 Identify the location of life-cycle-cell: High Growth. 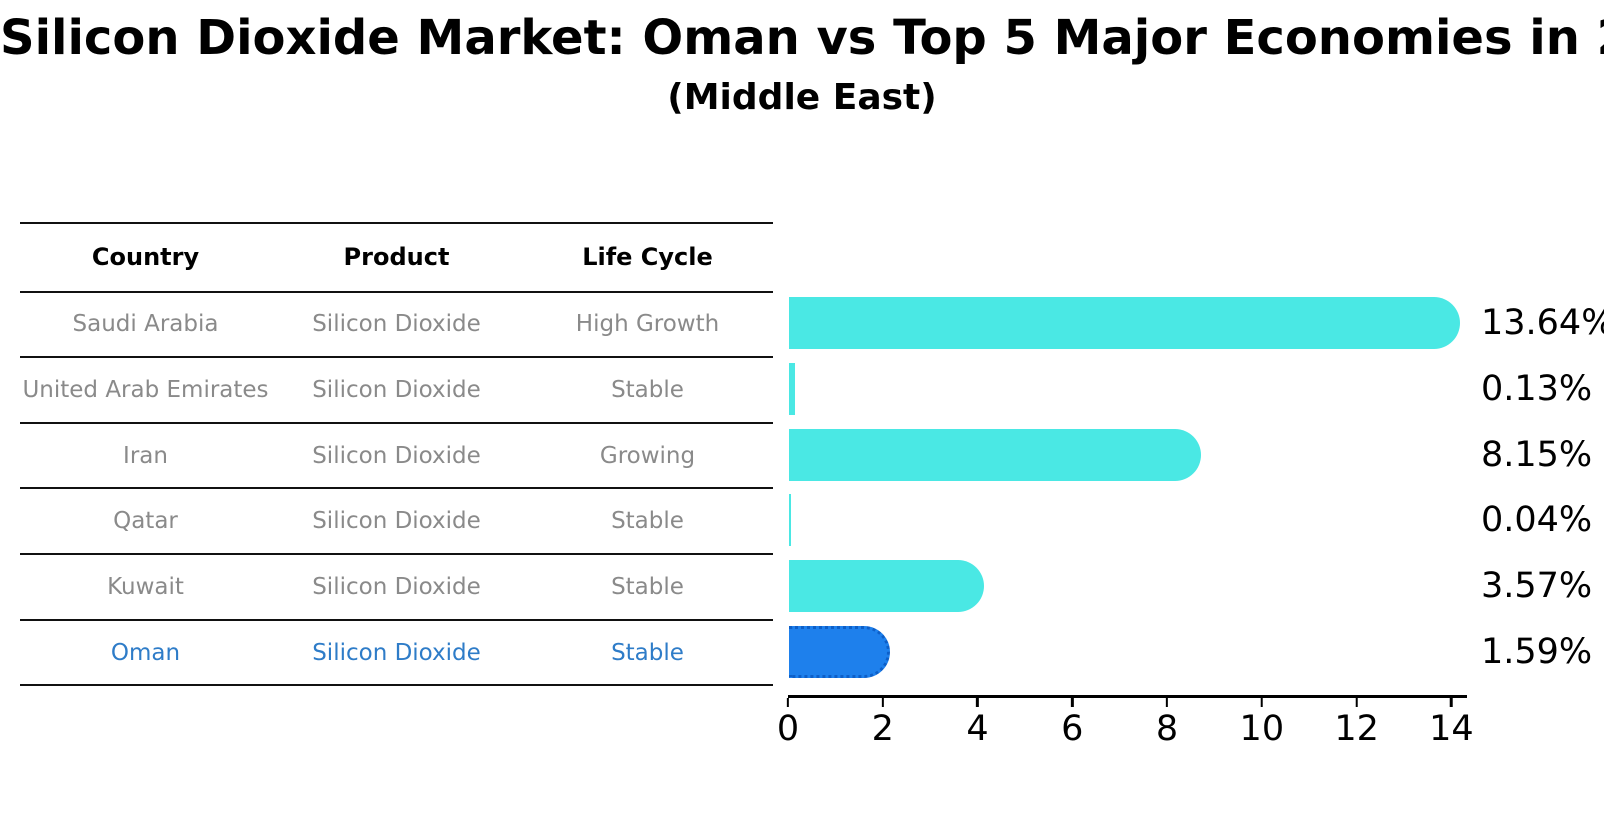
(647, 324).